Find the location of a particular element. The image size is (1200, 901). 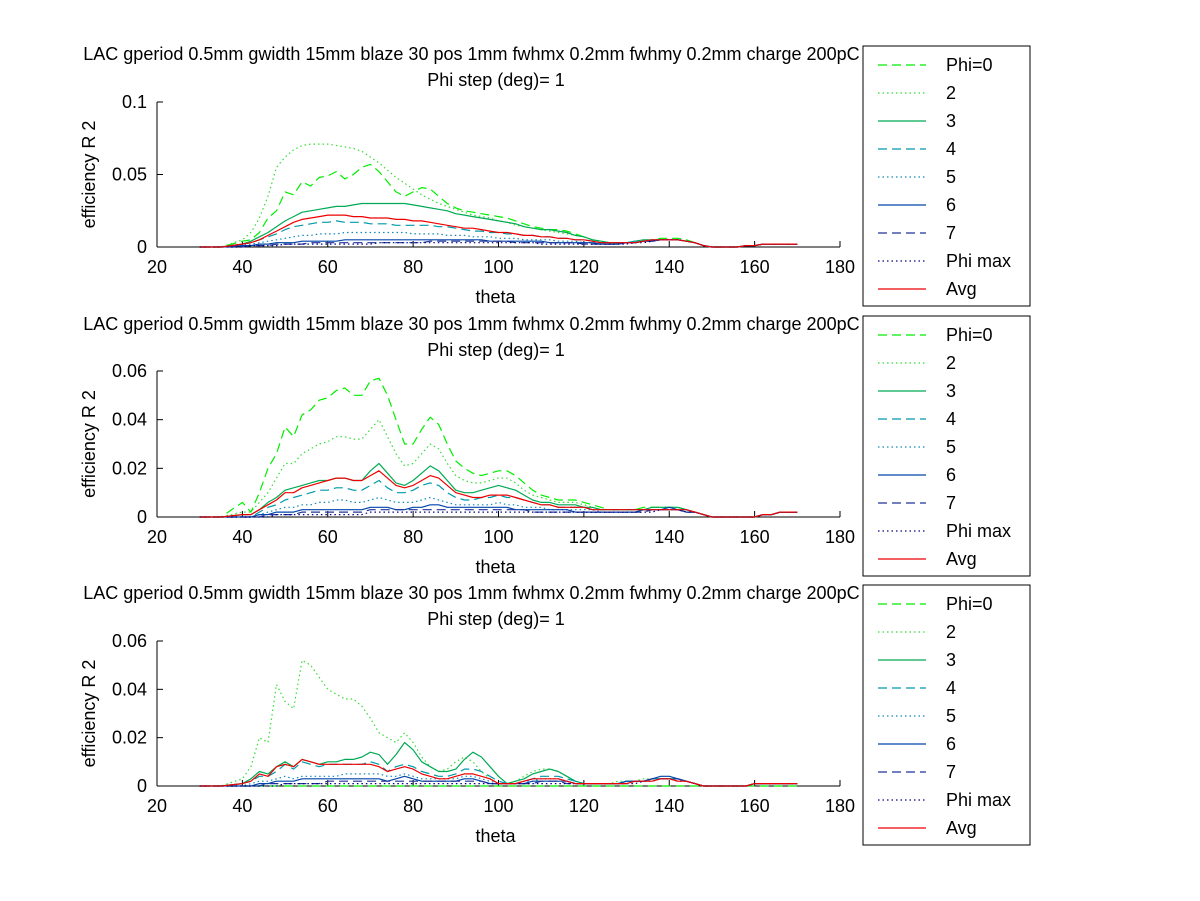

series-line-phi-max is located at coordinates (498, 243).